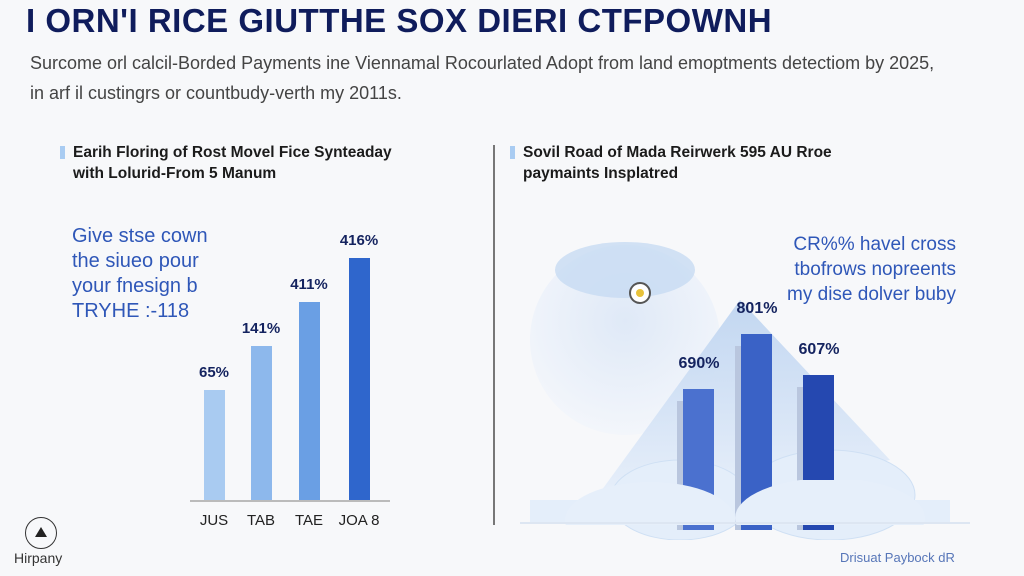 Image resolution: width=1024 pixels, height=576 pixels. What do you see at coordinates (399, 20) in the screenshot?
I see `page-title: I ORN'I RICE GIUTTHE SOX DIERI CTFPOWNH` at bounding box center [399, 20].